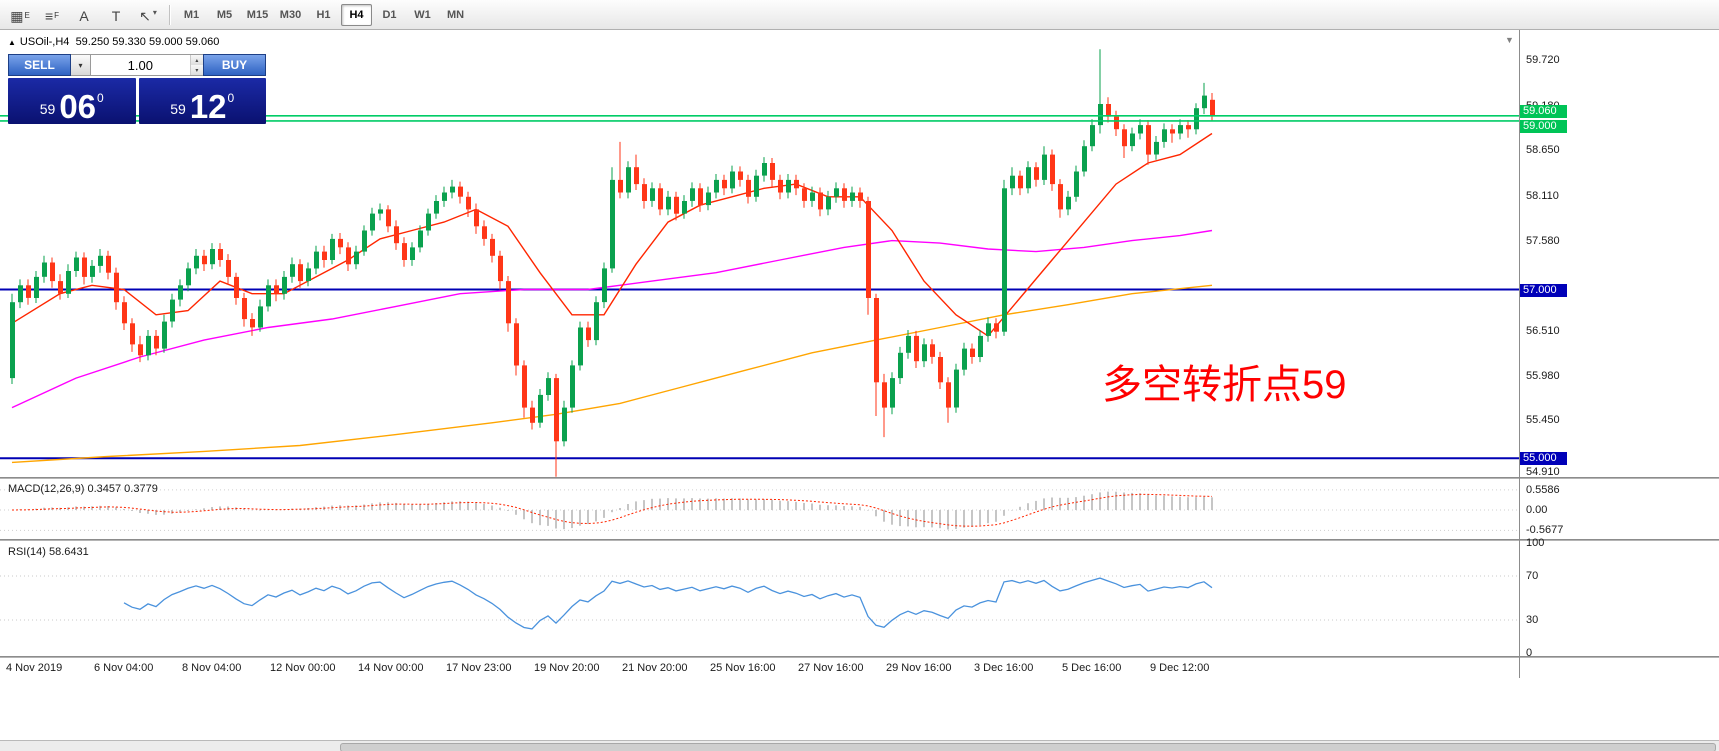 This screenshot has height=751, width=1719. I want to click on ohlc-quote: 59.250 59.330 59.000 59.060, so click(147, 42).